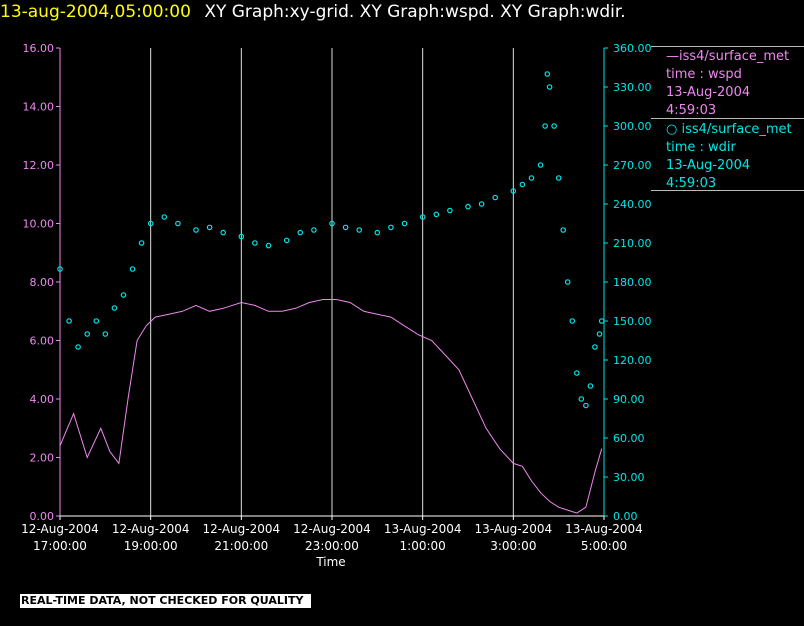 This screenshot has width=804, height=626. What do you see at coordinates (151, 546) in the screenshot?
I see `x-tick-time: 19:00:00` at bounding box center [151, 546].